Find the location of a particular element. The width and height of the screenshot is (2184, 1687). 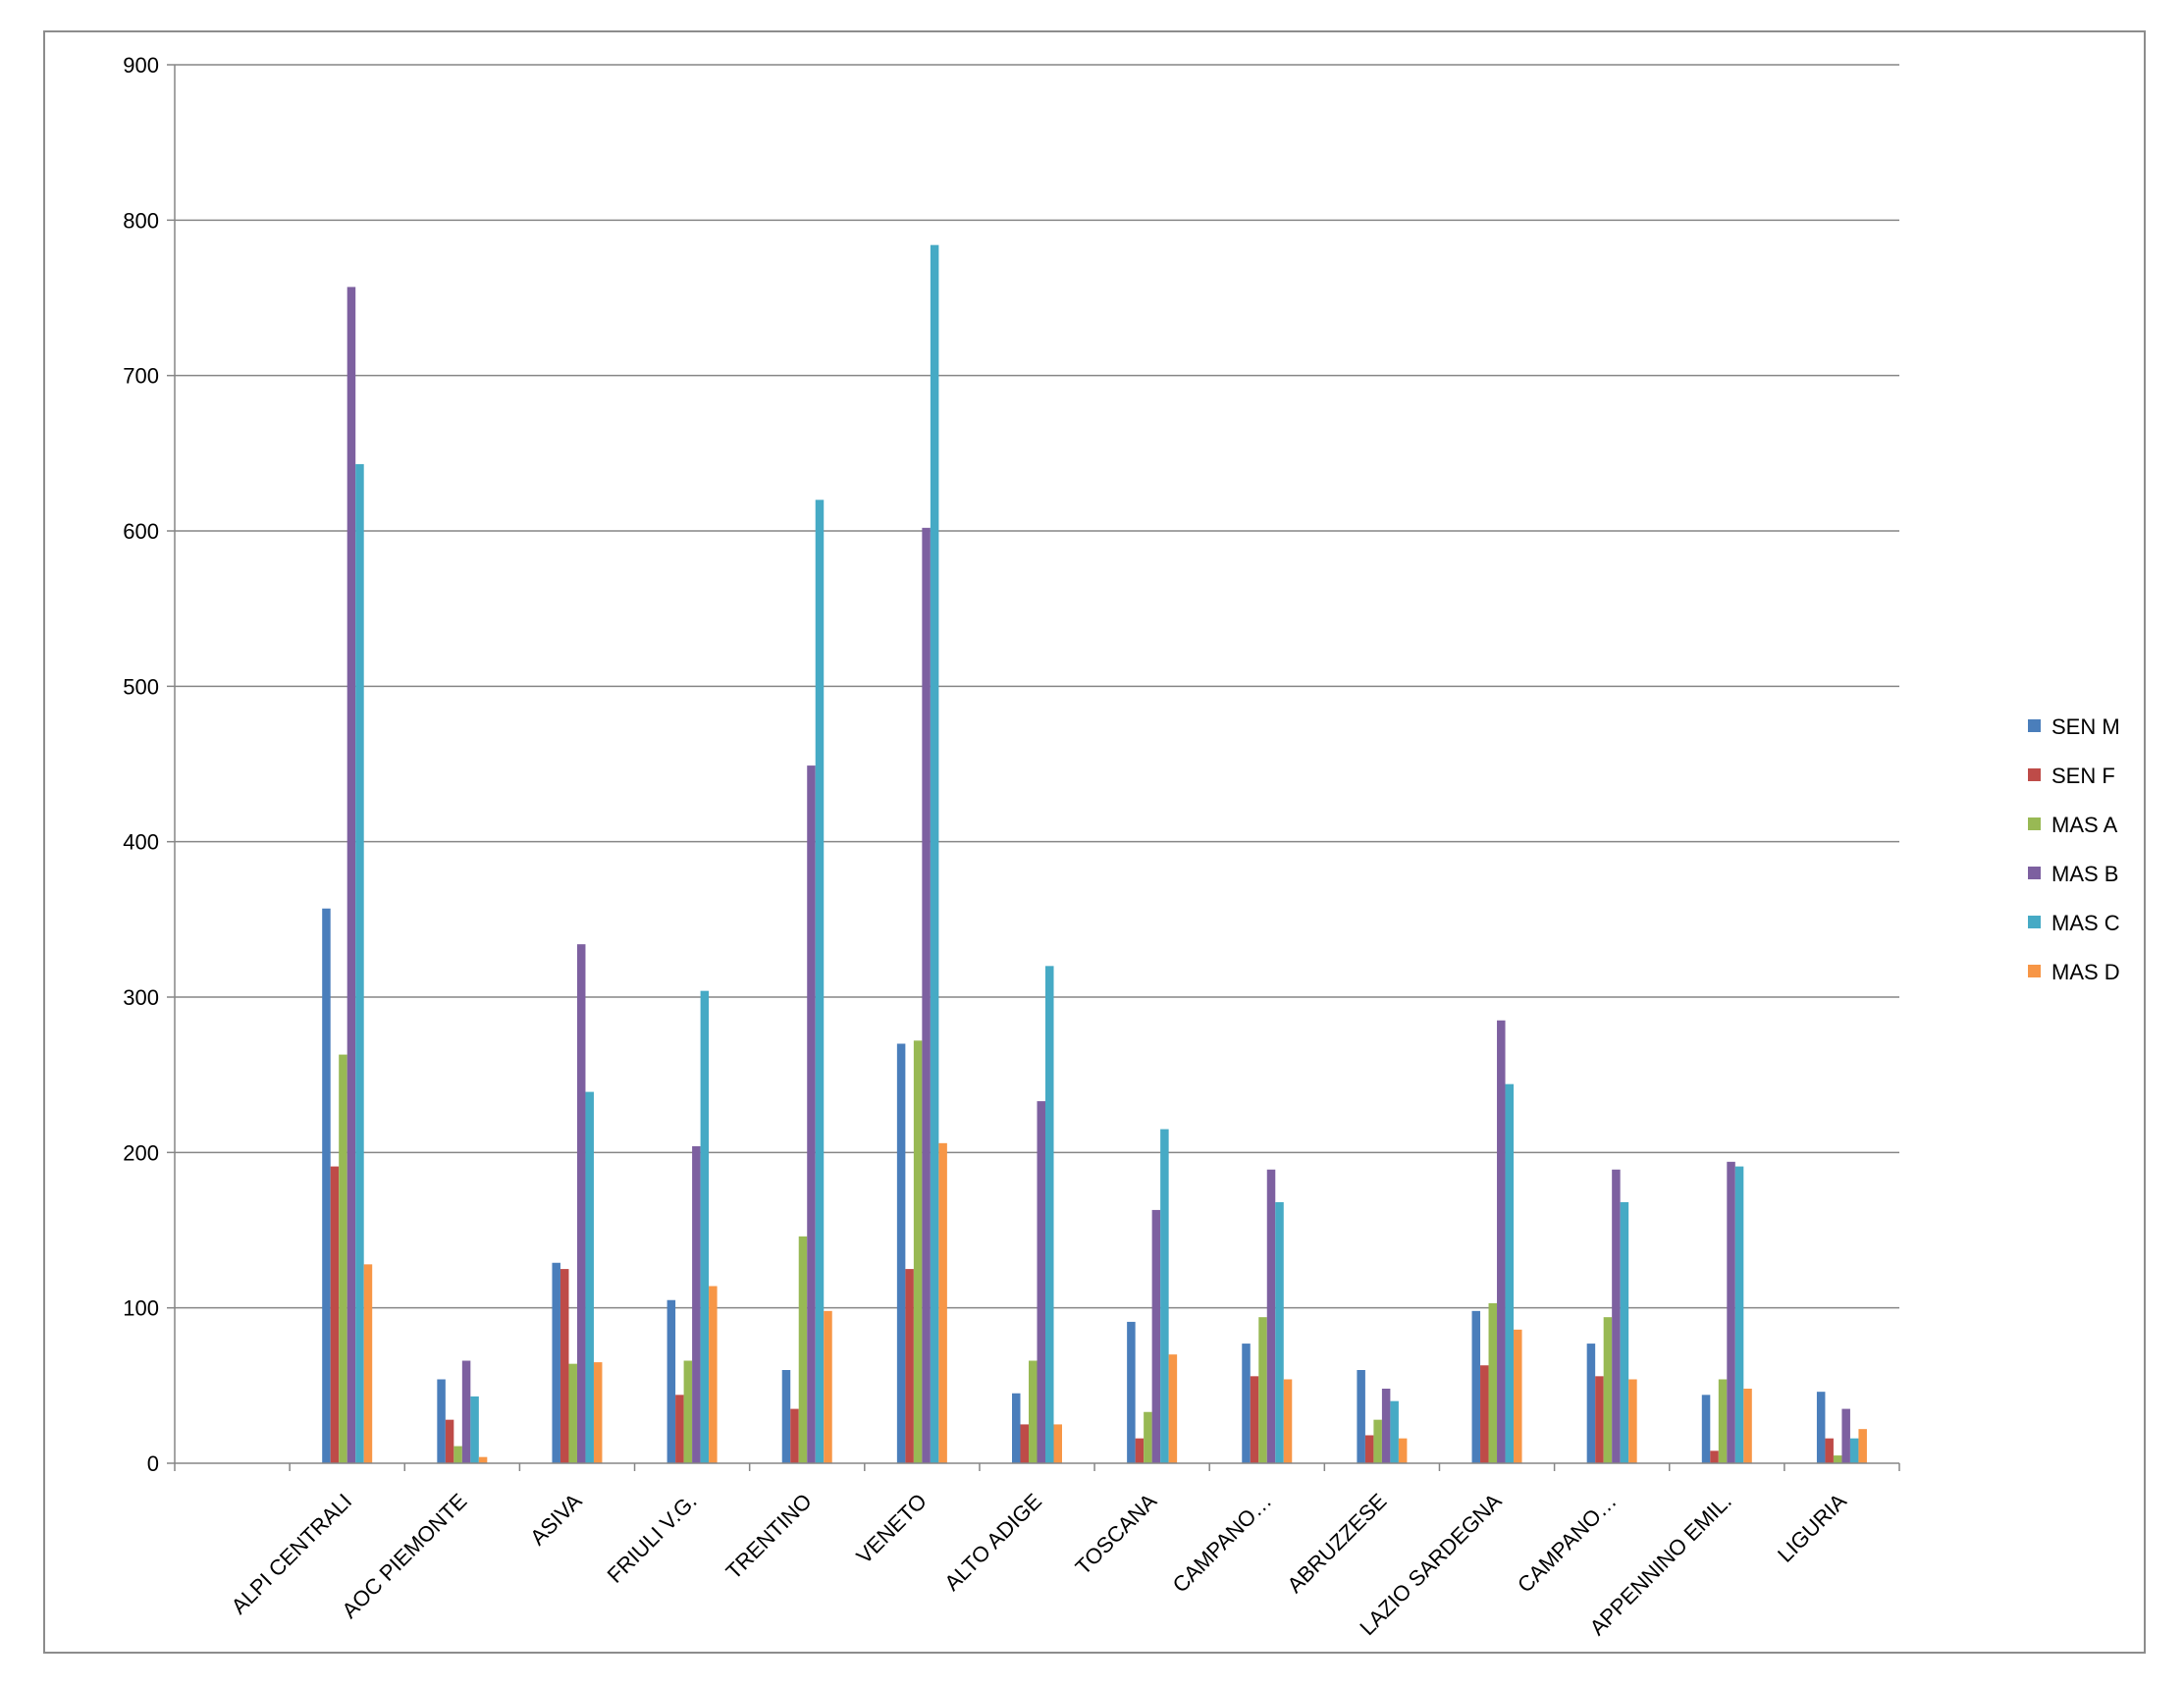

y-tick-label: 900 is located at coordinates (141, 65).